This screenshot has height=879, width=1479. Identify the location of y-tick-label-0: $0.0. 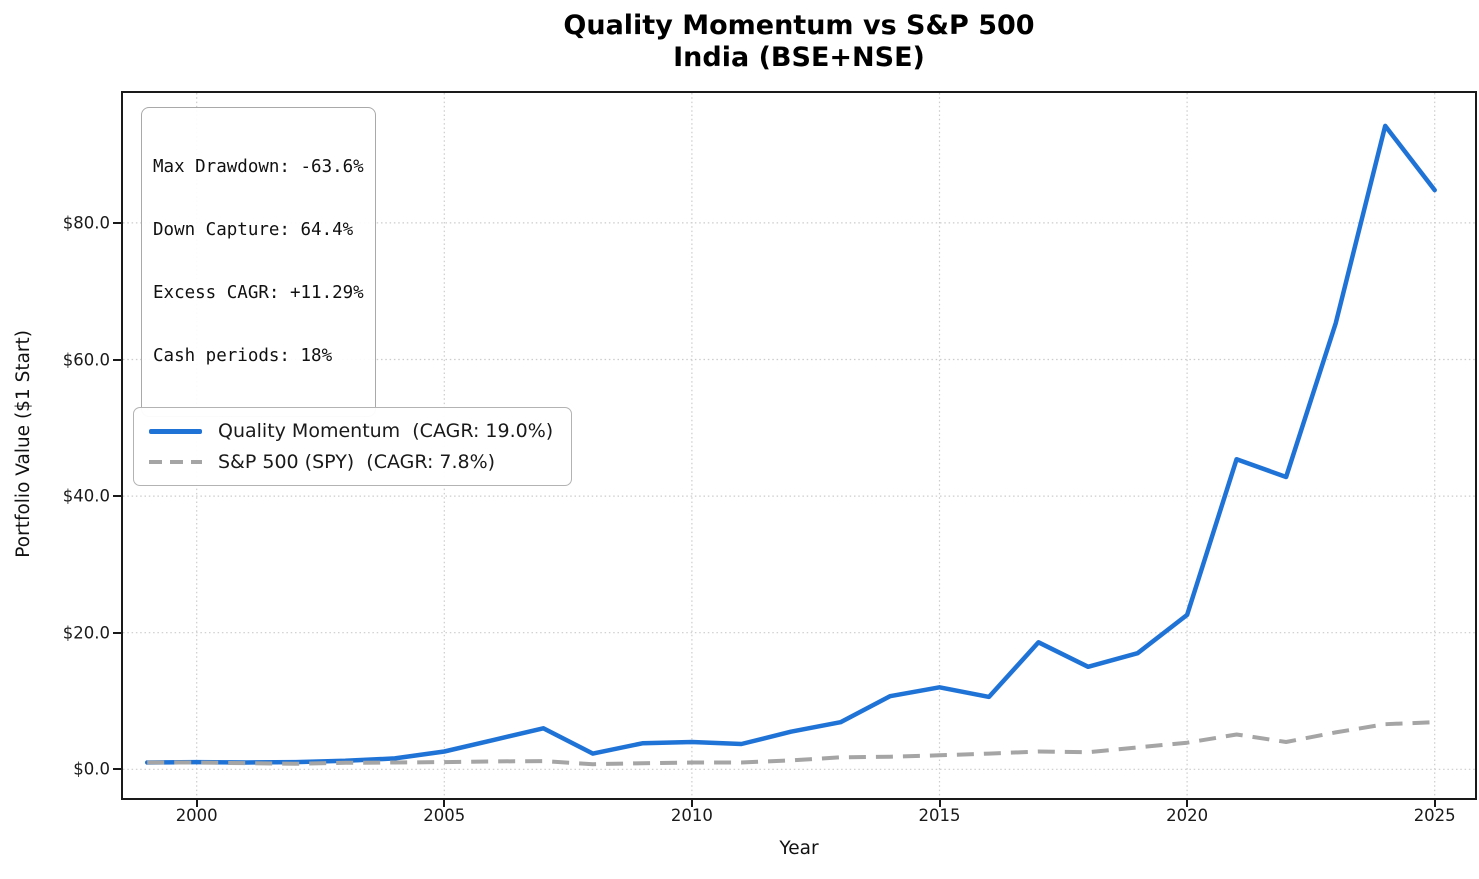
(91, 769).